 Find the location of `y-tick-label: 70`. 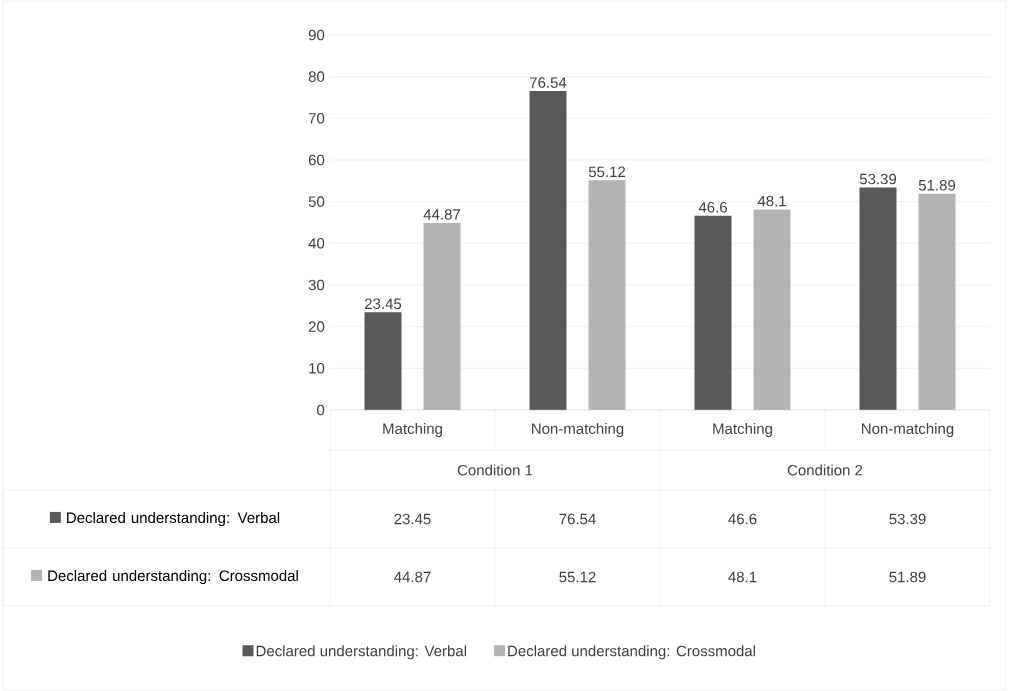

y-tick-label: 70 is located at coordinates (316, 118).